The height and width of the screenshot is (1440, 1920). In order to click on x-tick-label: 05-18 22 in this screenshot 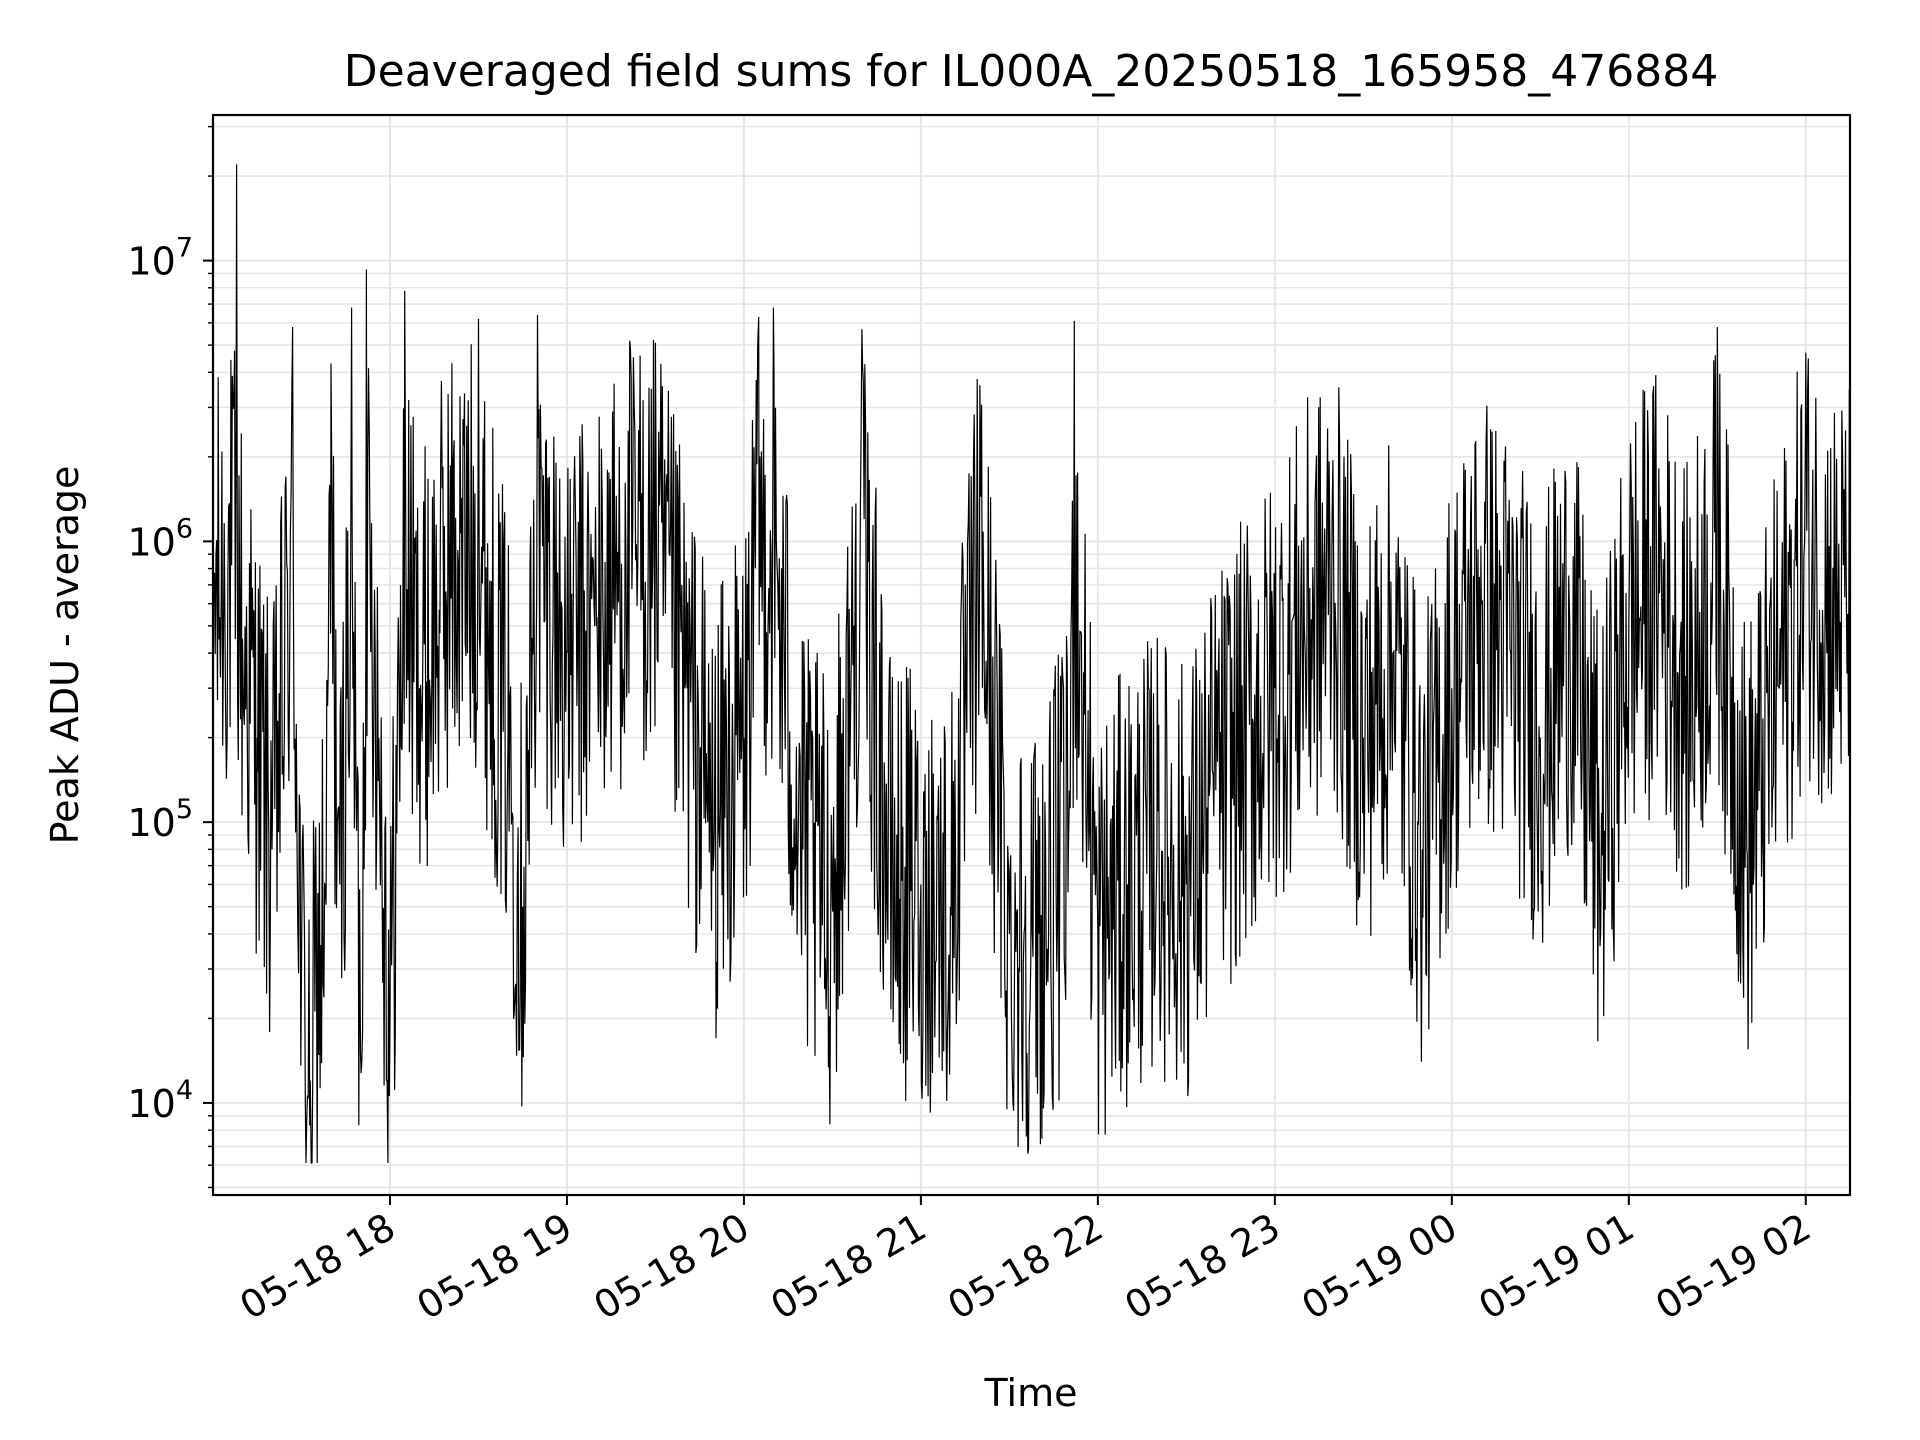, I will do `click(1025, 1267)`.